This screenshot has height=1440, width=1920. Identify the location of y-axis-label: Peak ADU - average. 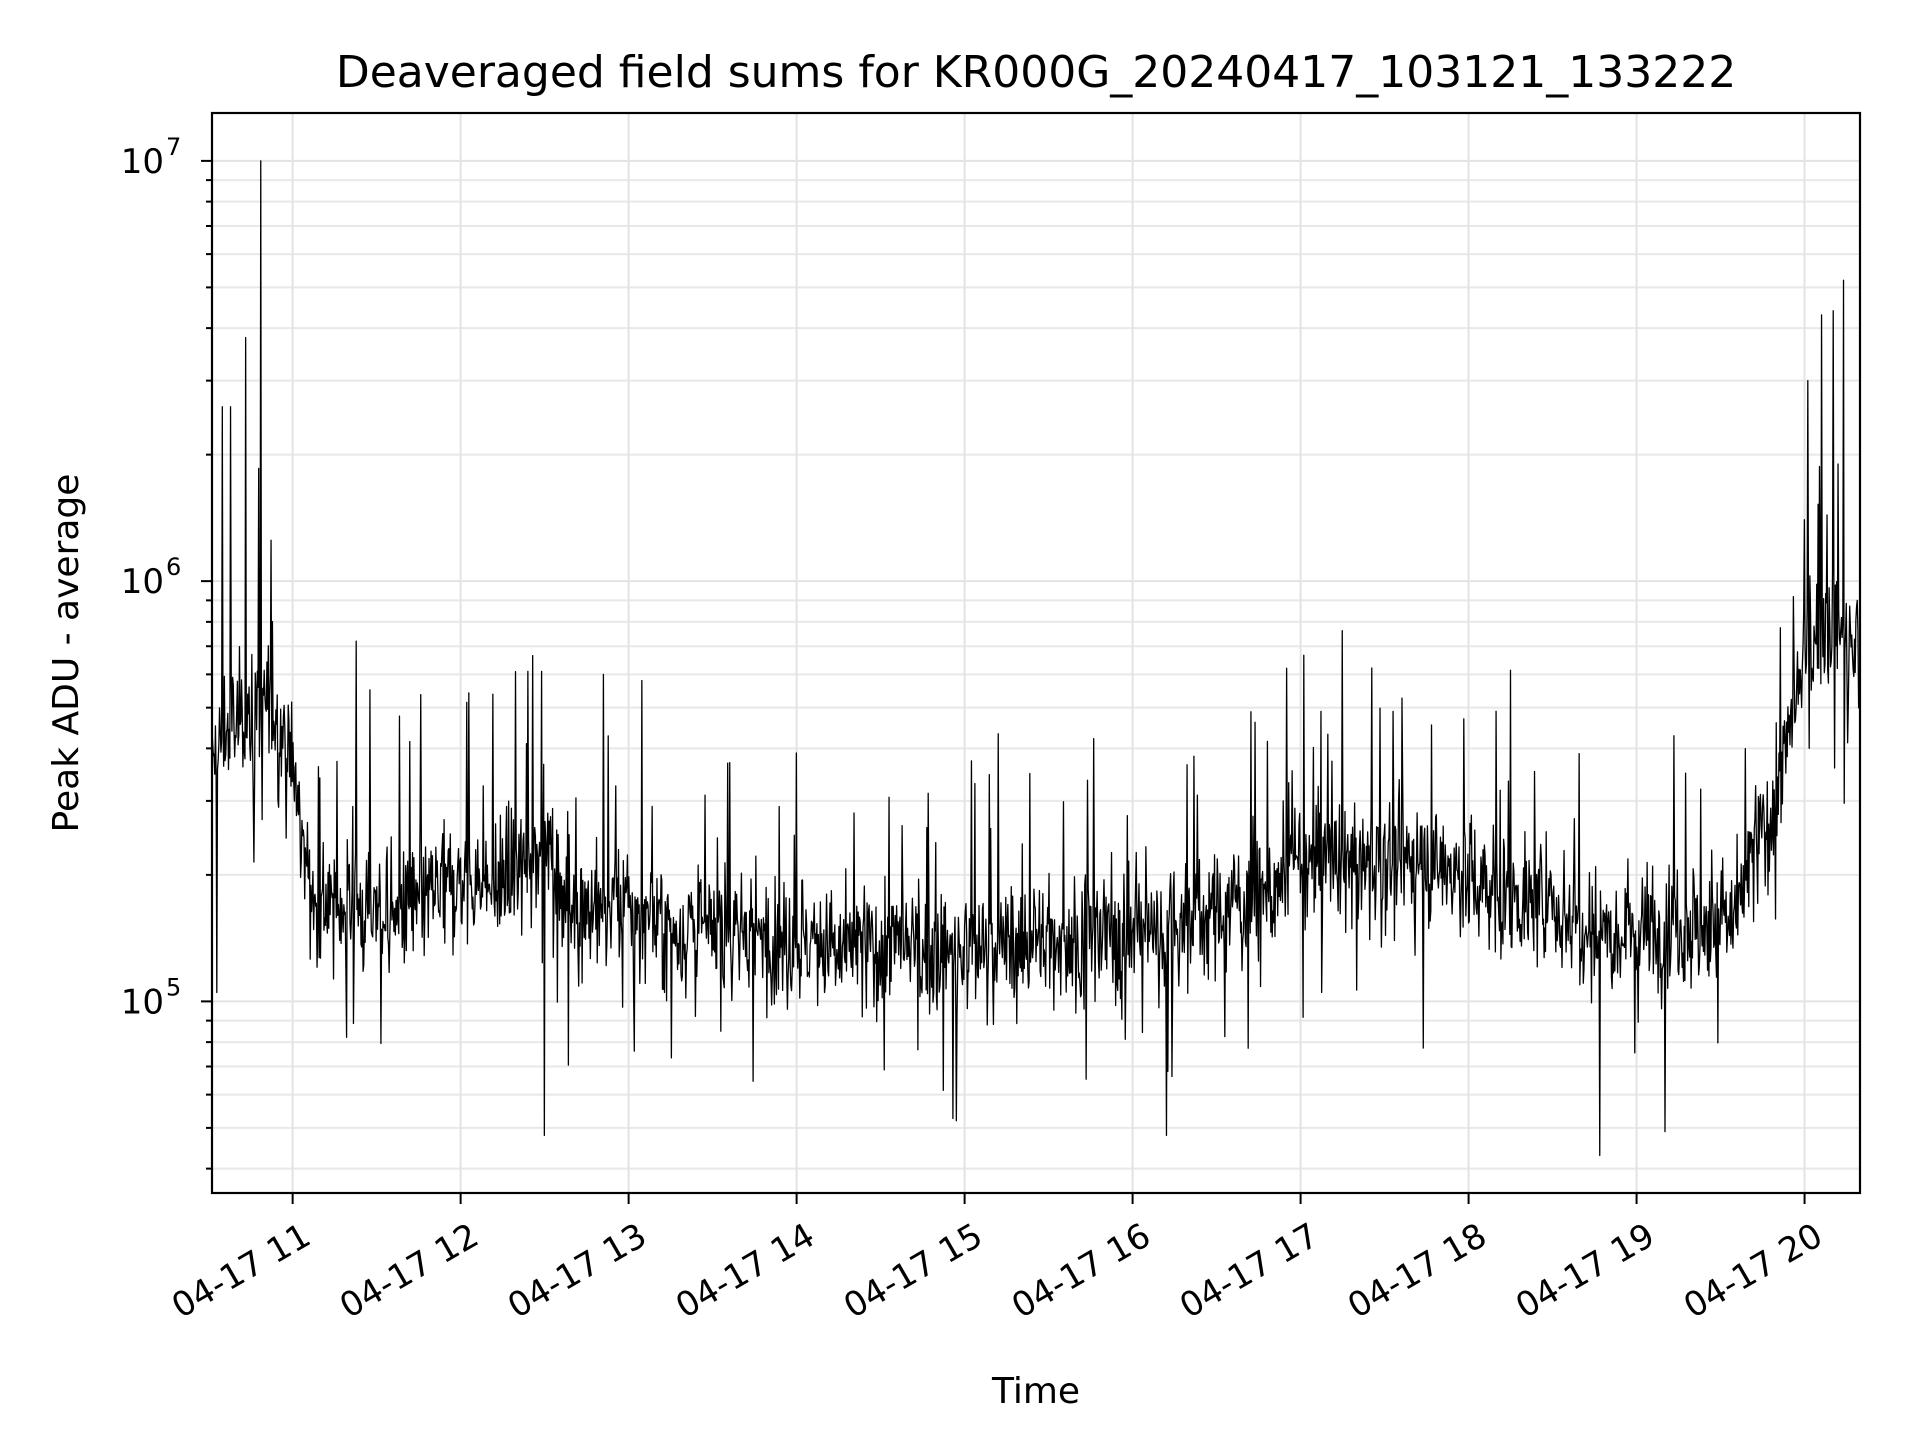
(66, 653).